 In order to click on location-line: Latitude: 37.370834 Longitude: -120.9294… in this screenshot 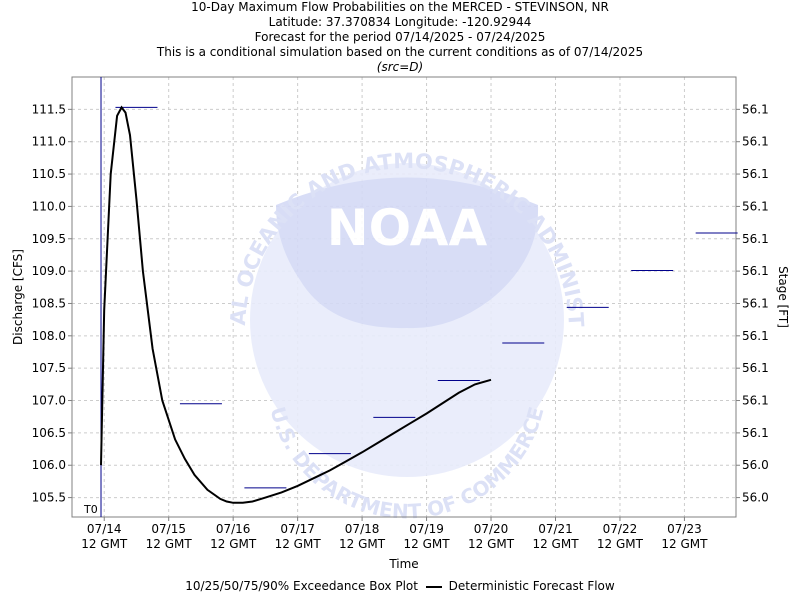, I will do `click(400, 22)`.